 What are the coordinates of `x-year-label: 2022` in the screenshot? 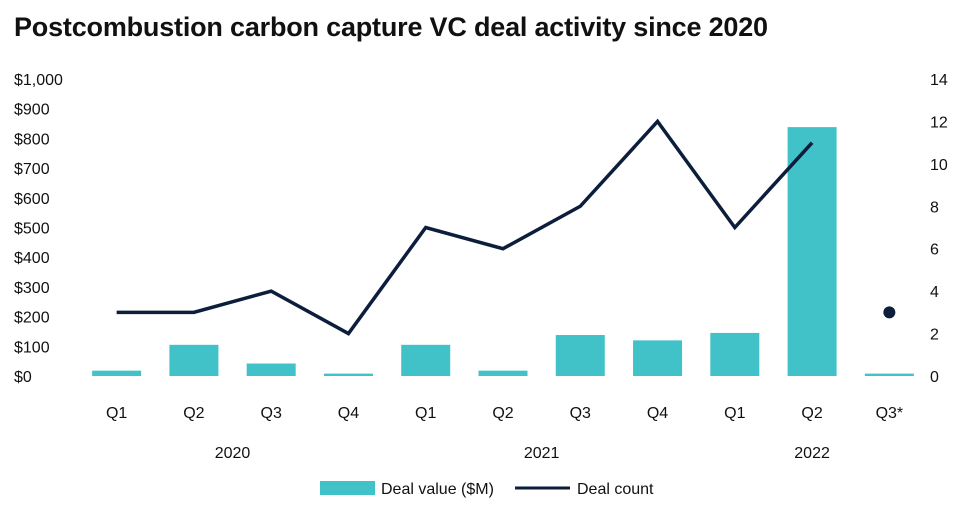 It's located at (812, 453).